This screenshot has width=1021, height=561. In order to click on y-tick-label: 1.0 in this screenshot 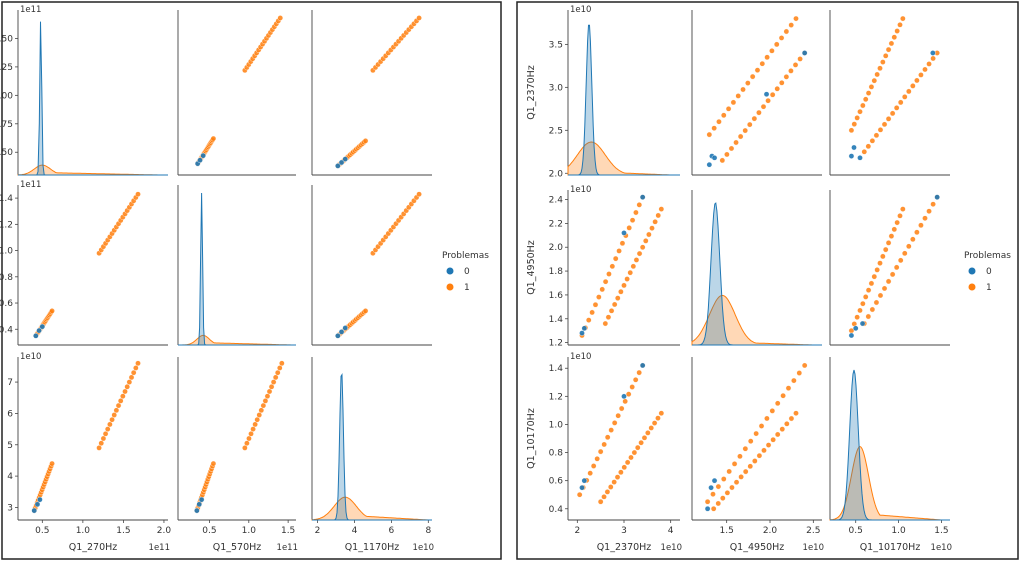, I will do `click(6, 252)`.